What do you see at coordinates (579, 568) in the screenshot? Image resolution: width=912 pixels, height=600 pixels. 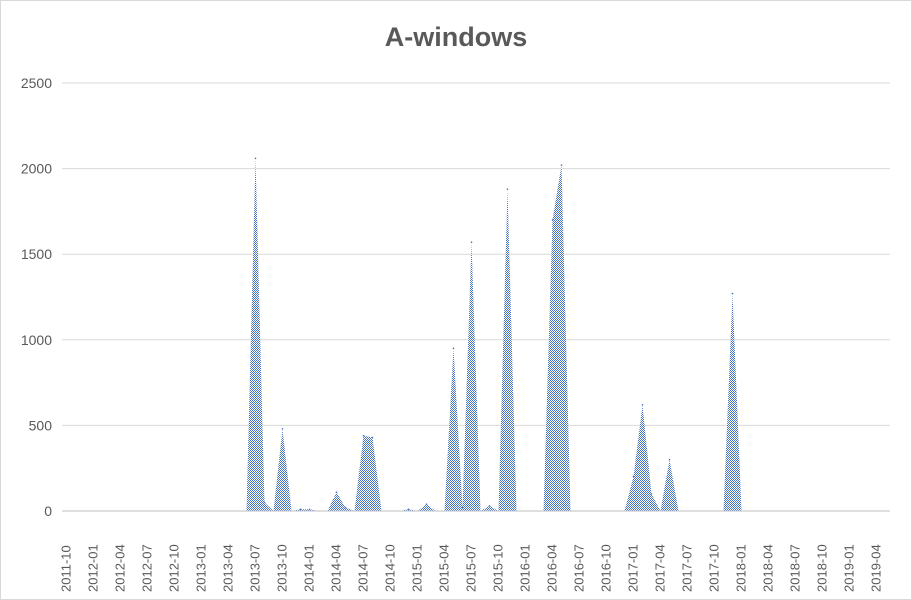 I see `x-tick-label: 2016-07` at bounding box center [579, 568].